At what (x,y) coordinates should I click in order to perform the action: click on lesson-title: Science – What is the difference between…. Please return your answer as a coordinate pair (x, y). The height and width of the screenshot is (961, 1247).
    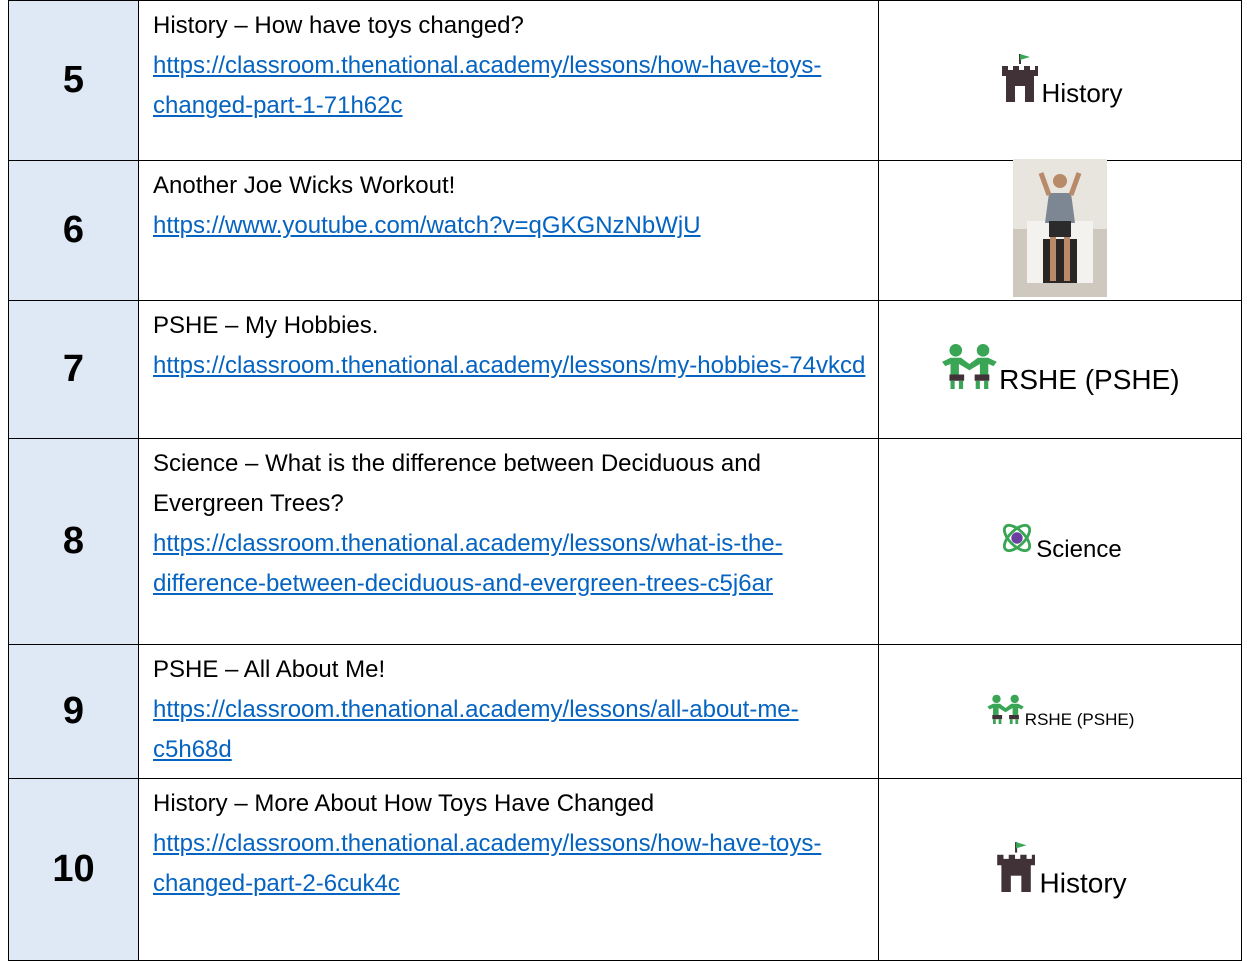
    Looking at the image, I should click on (457, 483).